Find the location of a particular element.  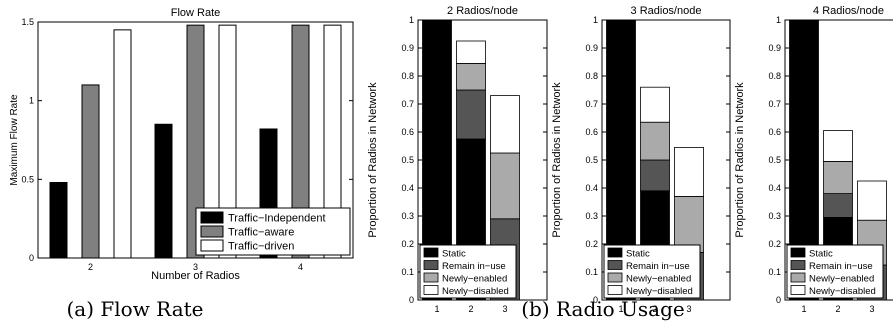

chart-title: 4 Radios/node is located at coordinates (848, 11).